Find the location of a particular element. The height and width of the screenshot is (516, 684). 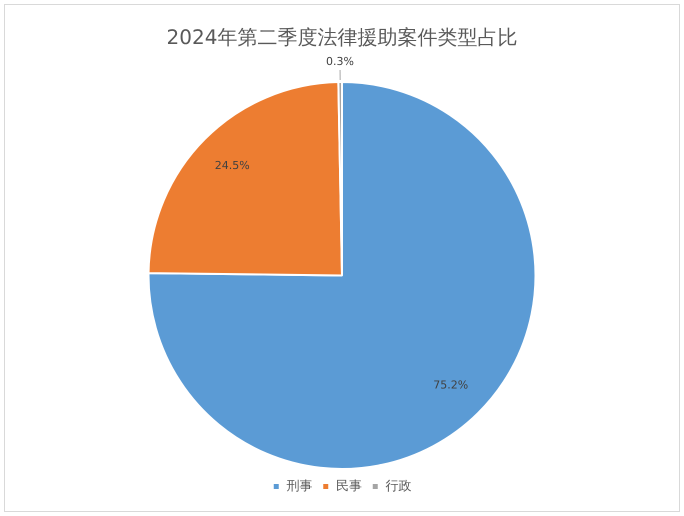

data-label: 0.3% is located at coordinates (340, 61).